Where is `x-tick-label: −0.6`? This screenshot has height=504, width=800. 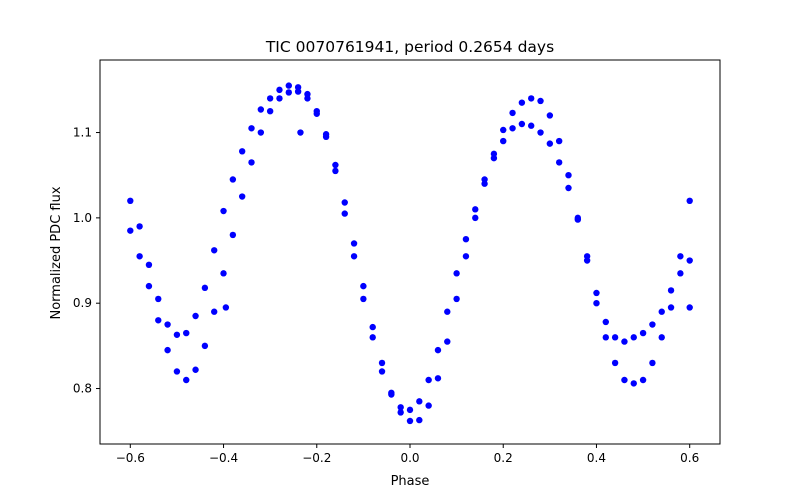
x-tick-label: −0.6 is located at coordinates (130, 458).